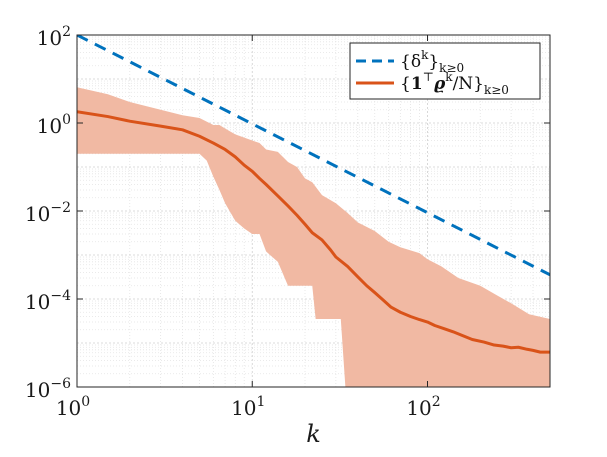  I want to click on y-tick-label: 10⁻⁴, so click(48, 301).